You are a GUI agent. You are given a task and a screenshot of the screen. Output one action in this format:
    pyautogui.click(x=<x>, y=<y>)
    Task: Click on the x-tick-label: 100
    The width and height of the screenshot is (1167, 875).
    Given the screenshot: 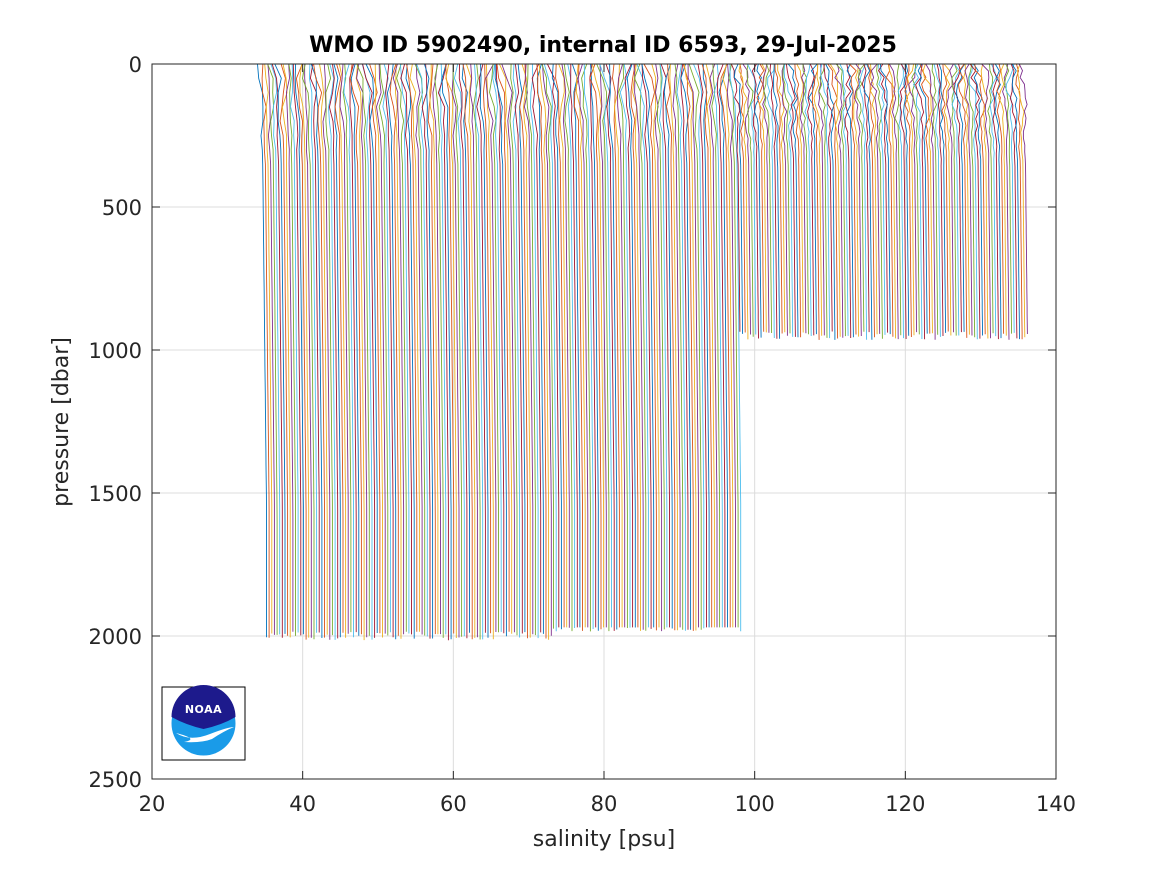 What is the action you would take?
    pyautogui.click(x=755, y=804)
    